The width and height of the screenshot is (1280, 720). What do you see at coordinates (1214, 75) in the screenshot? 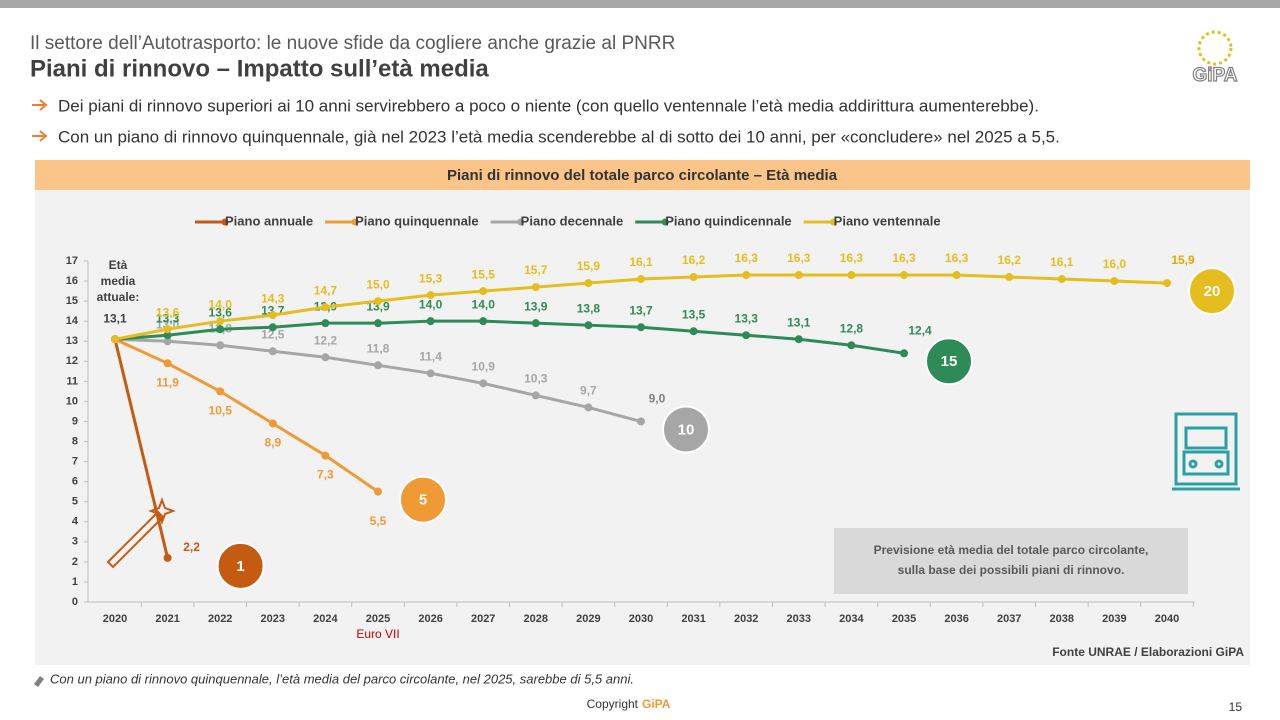
I see `logo-text: GiPA` at bounding box center [1214, 75].